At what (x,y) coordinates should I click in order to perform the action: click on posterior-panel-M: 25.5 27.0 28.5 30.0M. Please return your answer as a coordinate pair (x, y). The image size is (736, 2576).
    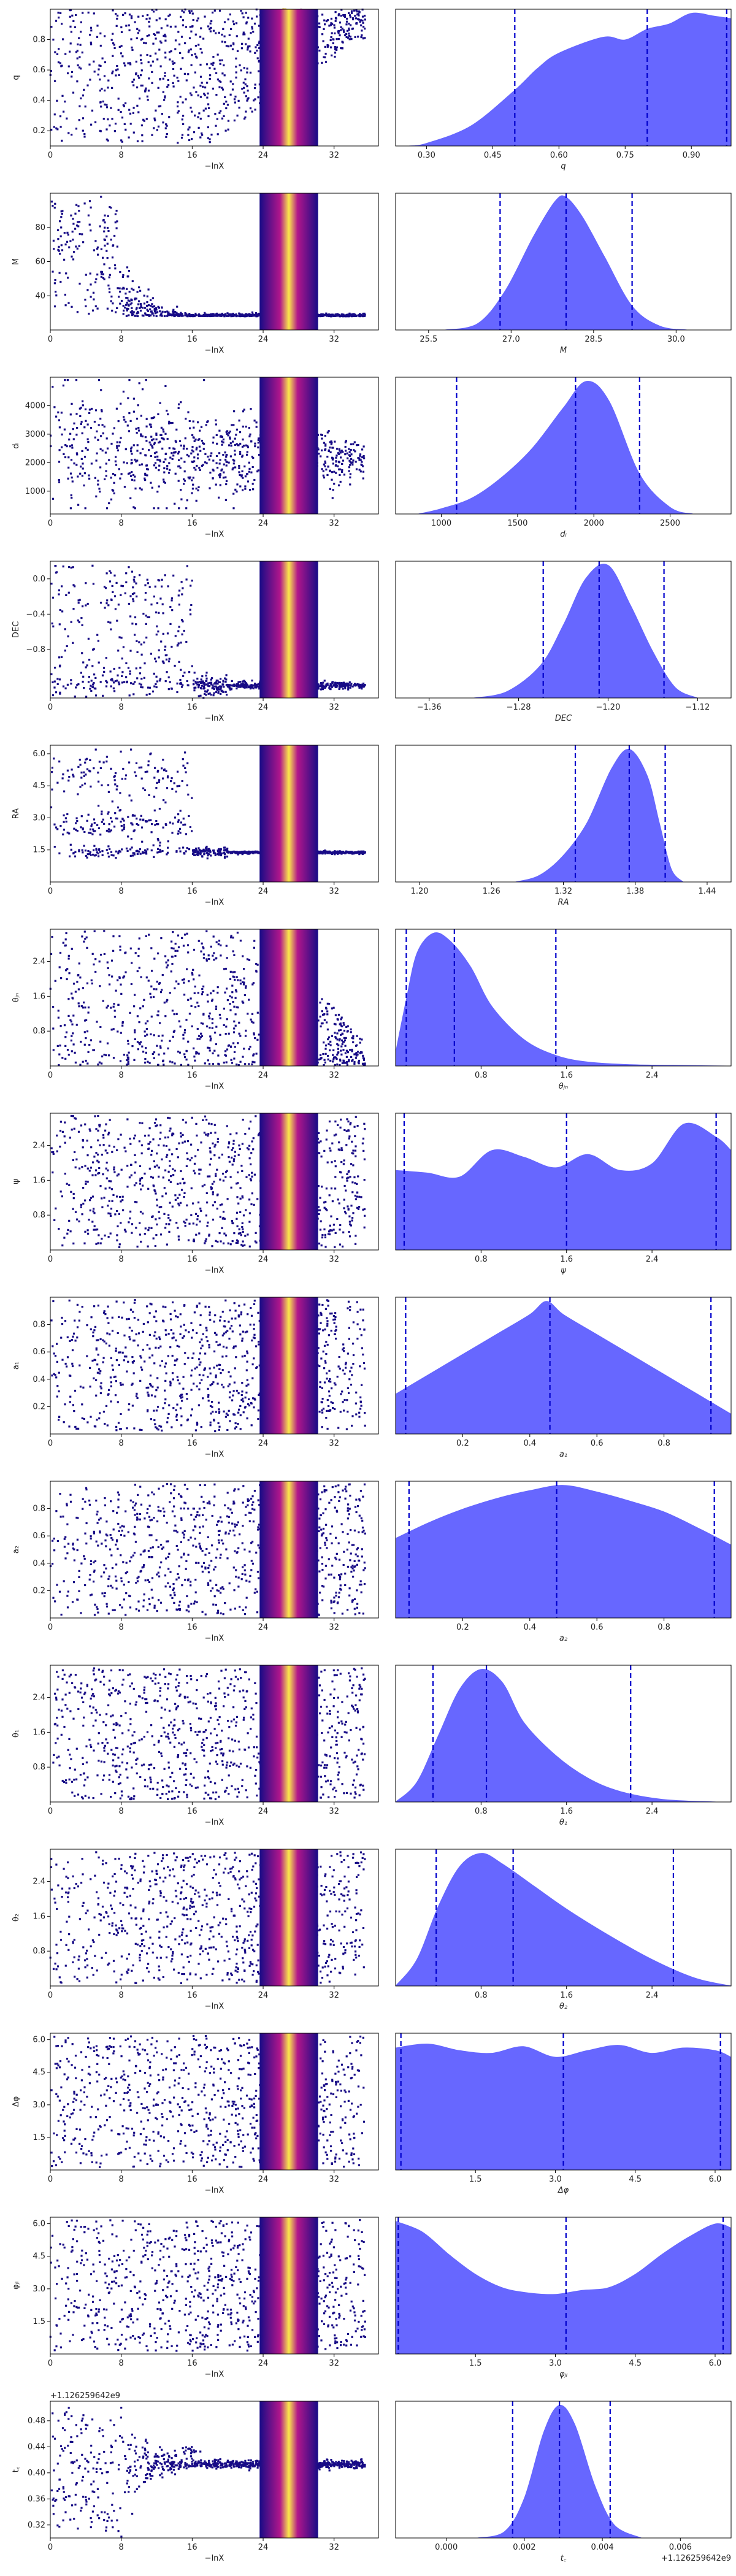
    Looking at the image, I should click on (563, 274).